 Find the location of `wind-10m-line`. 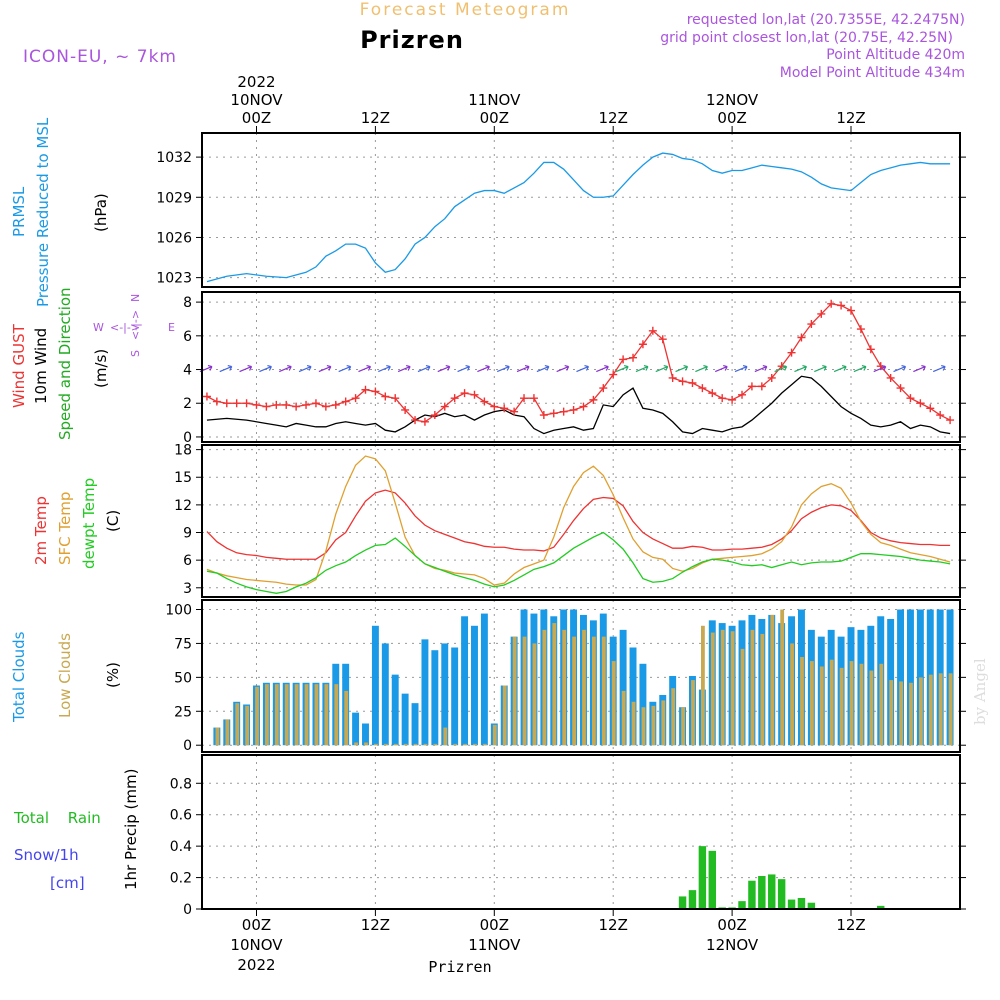

wind-10m-line is located at coordinates (578, 405).